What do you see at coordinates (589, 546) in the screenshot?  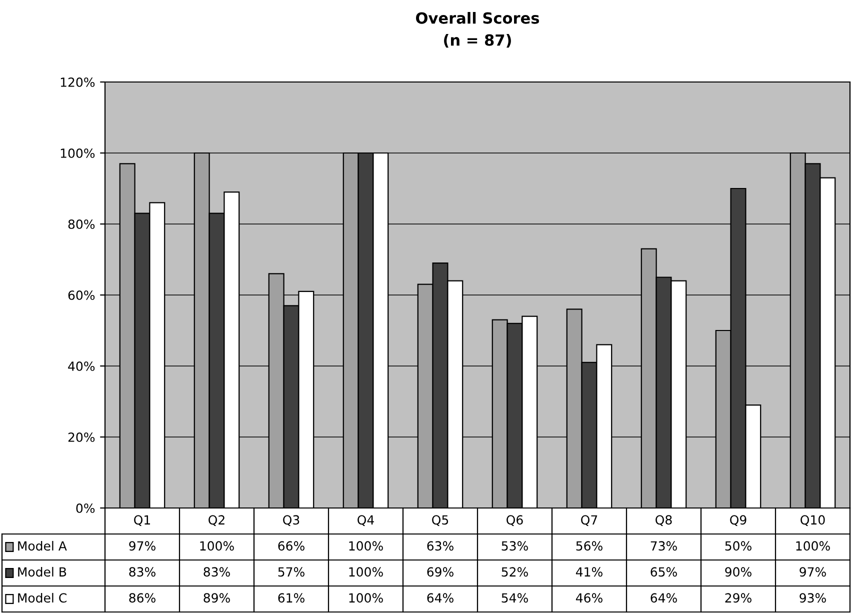 I see `data-label: 56%` at bounding box center [589, 546].